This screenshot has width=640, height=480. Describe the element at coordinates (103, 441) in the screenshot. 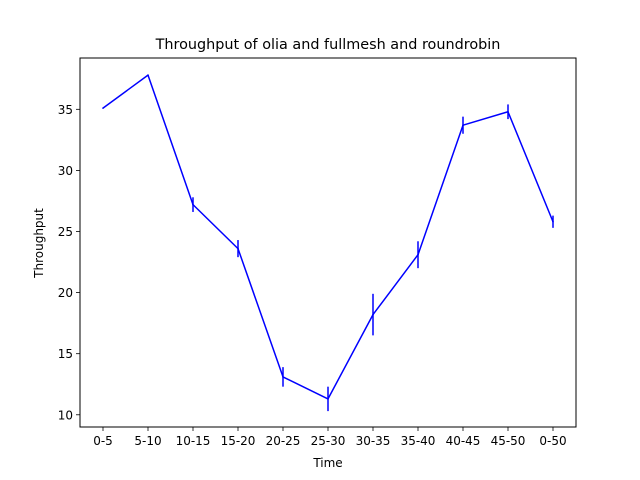

I see `x-tick-label: 0-5` at that location.